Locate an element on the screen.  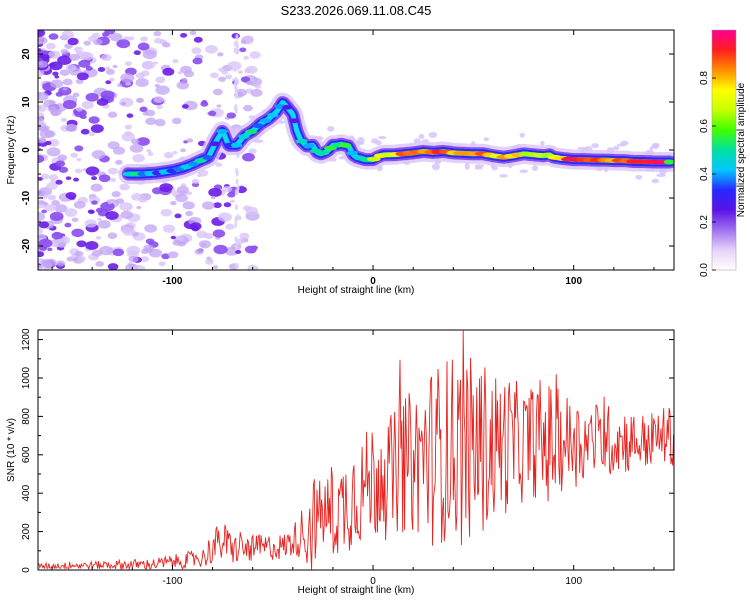
chart-title: S233.2026.069.11.08.C45 is located at coordinates (356, 10).